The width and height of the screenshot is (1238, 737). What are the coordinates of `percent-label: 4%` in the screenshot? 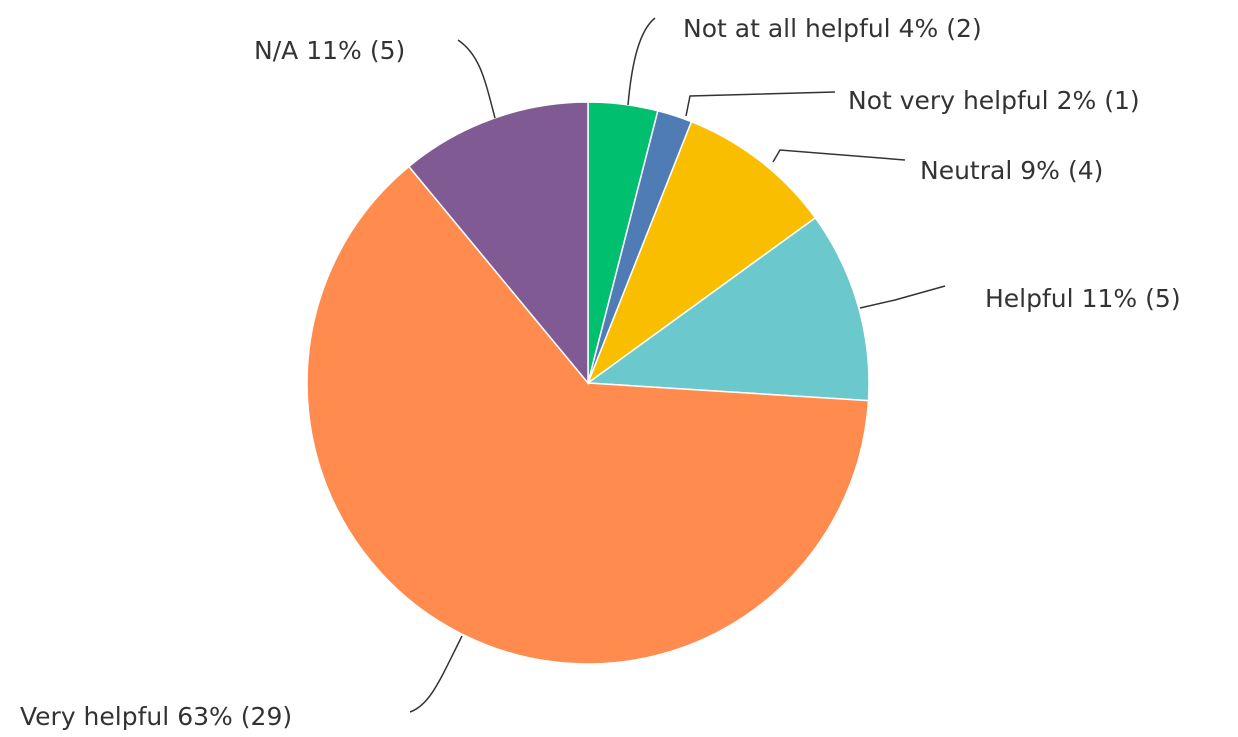 It's located at (919, 28).